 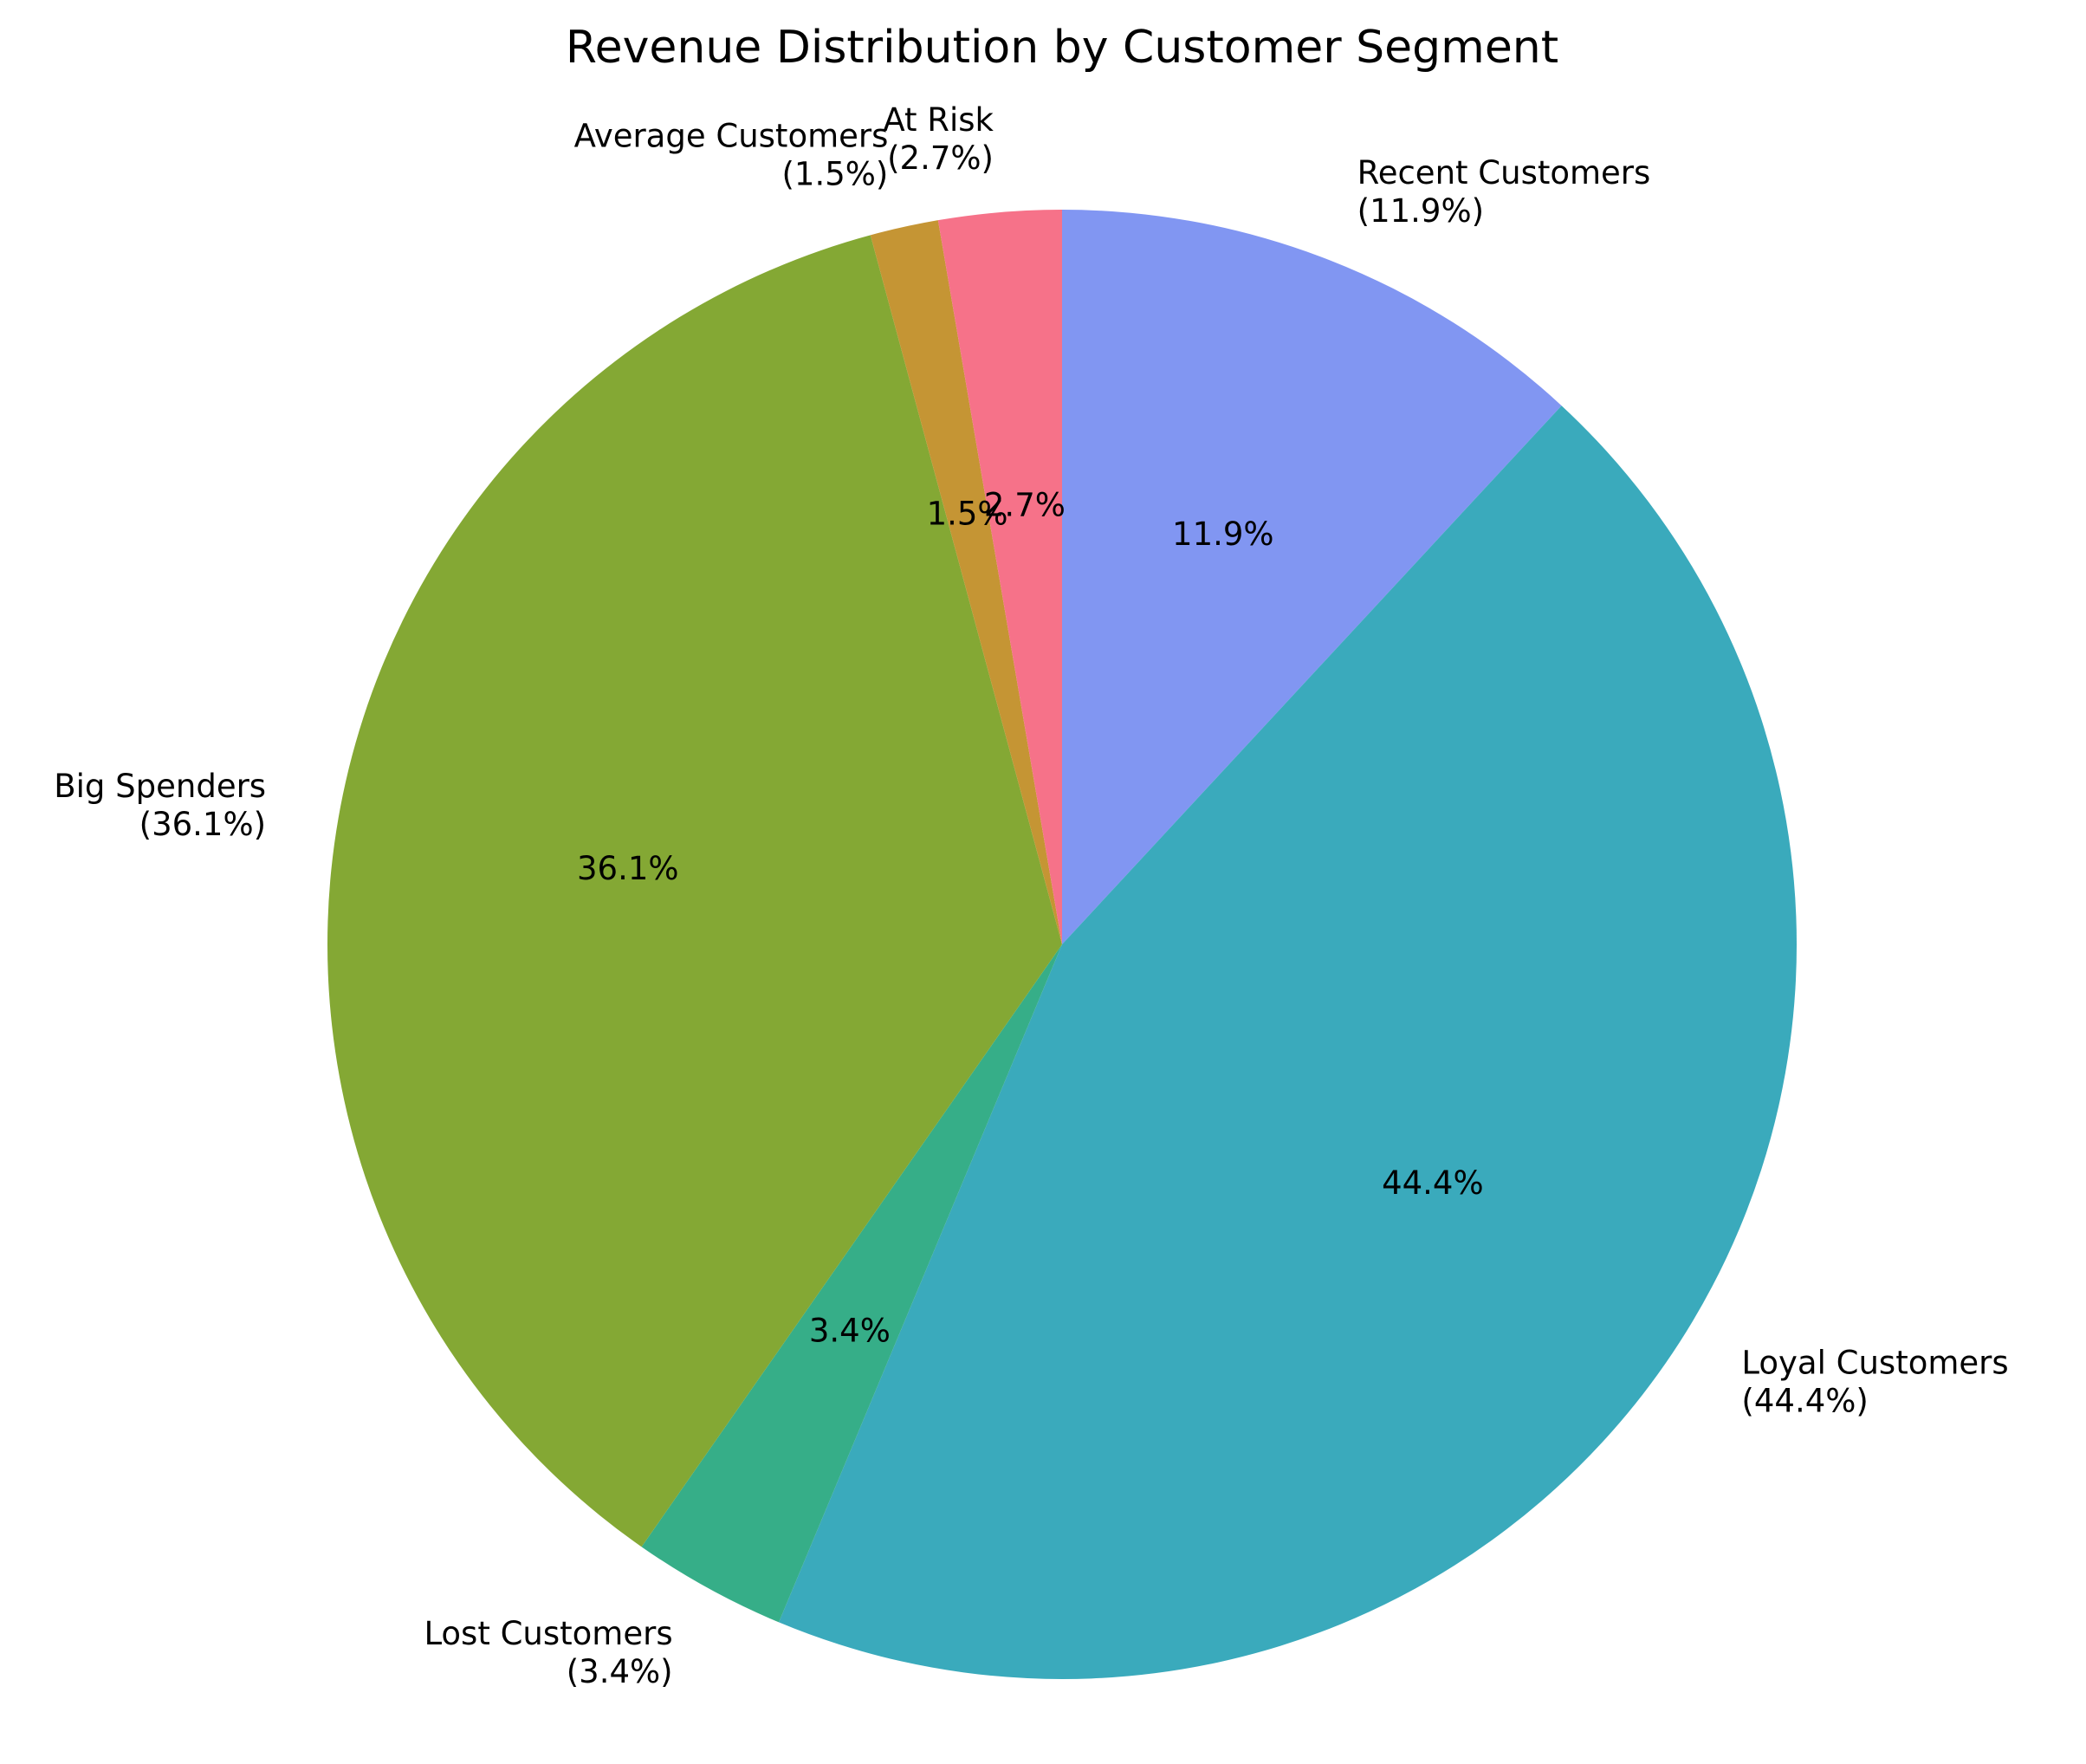 I want to click on outer-label-big-spenders: Big Spenders, so click(x=160, y=786).